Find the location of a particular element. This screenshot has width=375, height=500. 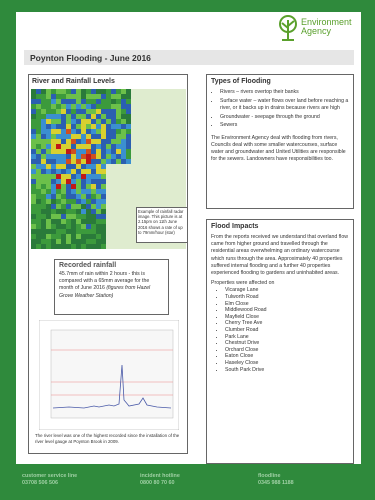

footer-item: customer service line 03708 506 506 is located at coordinates (49, 479).